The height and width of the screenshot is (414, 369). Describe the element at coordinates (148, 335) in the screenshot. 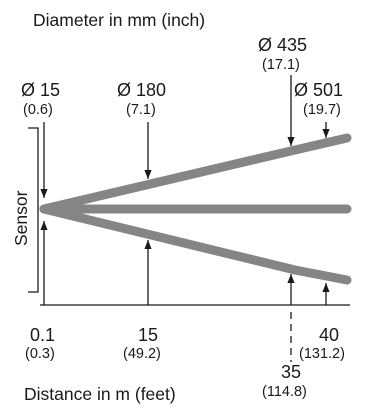

I see `distance-label-2: 15` at that location.